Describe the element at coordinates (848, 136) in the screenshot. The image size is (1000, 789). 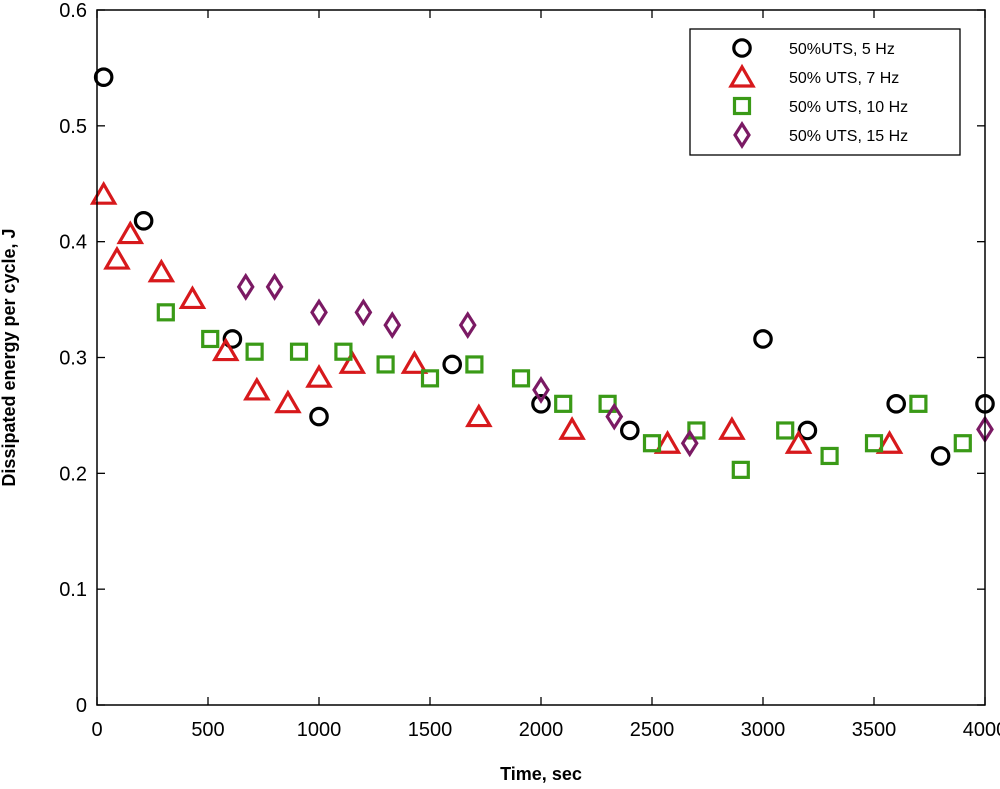
I see `legend-entry-label: 50% UTS, 15 Hz` at that location.